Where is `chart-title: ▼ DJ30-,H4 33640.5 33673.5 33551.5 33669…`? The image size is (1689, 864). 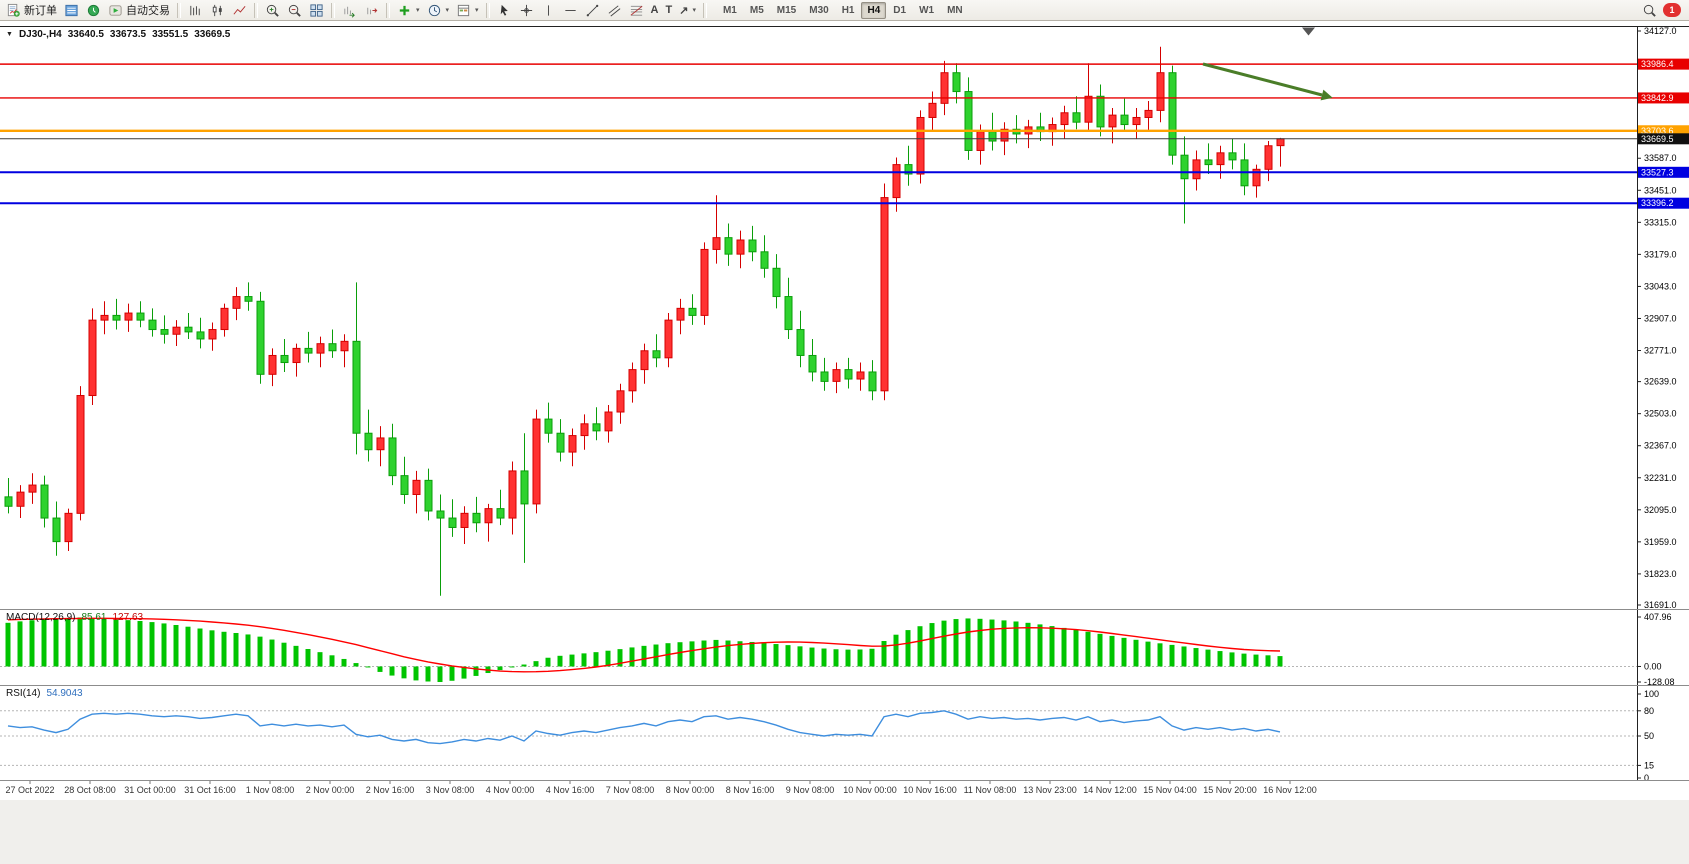
chart-title: ▼ DJ30-,H4 33640.5 33673.5 33551.5 33669… is located at coordinates (118, 34).